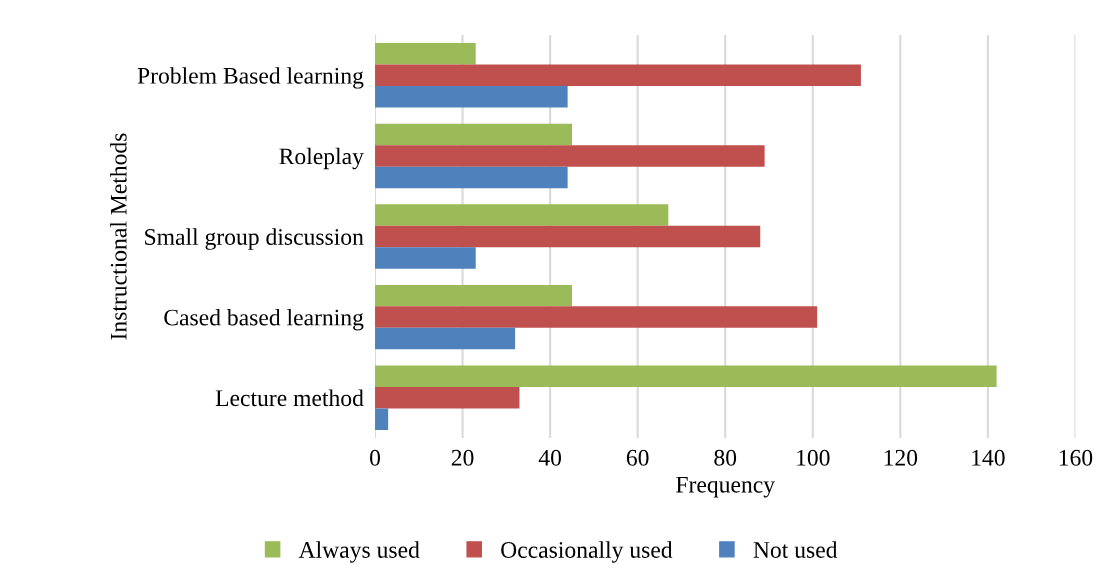 This screenshot has width=1103, height=584. What do you see at coordinates (375, 457) in the screenshot?
I see `x-tick-label: 0` at bounding box center [375, 457].